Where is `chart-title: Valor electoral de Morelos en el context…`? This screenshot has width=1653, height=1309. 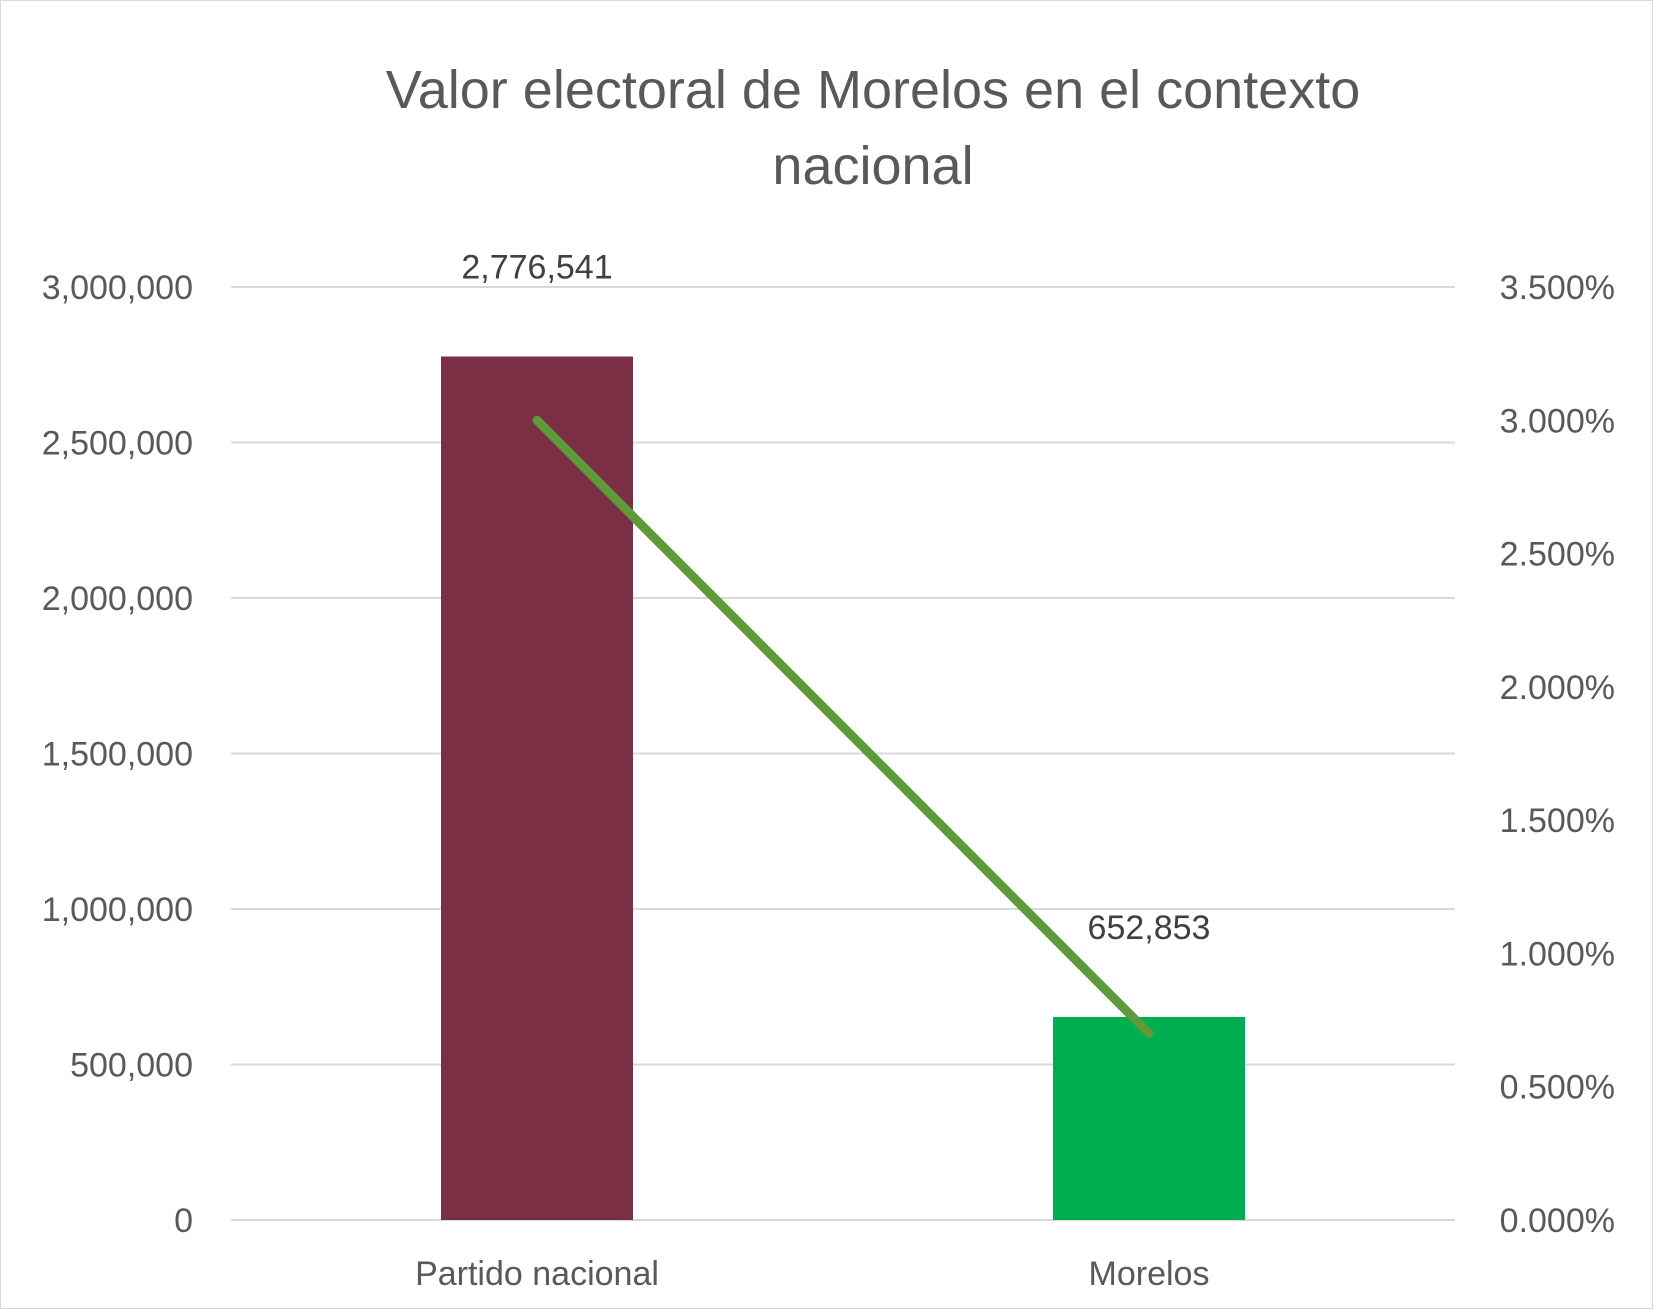 chart-title: Valor electoral de Morelos en el context… is located at coordinates (873, 128).